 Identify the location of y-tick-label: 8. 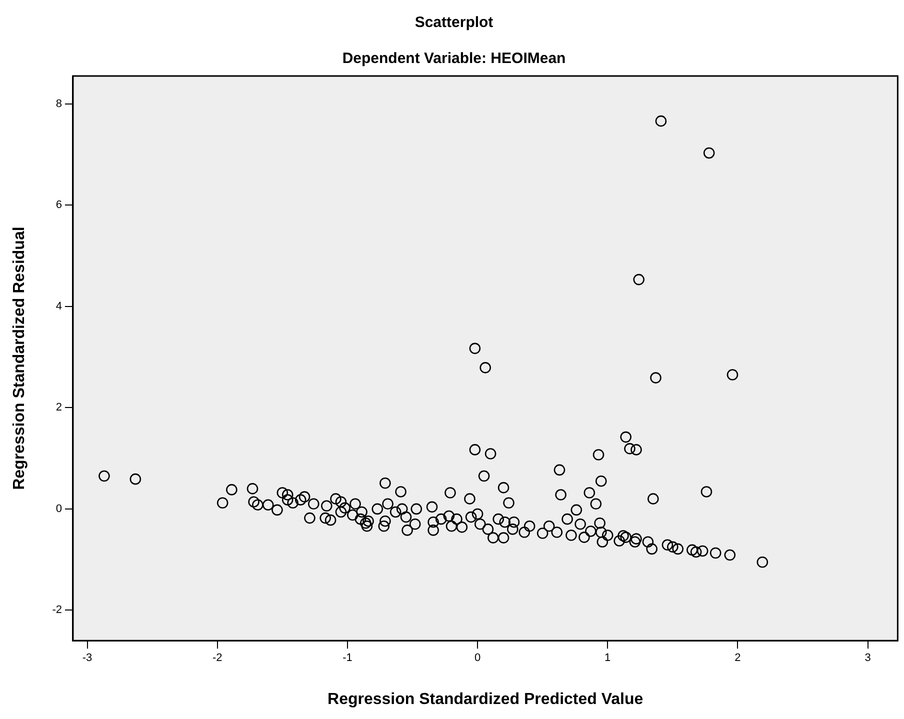
(59, 104).